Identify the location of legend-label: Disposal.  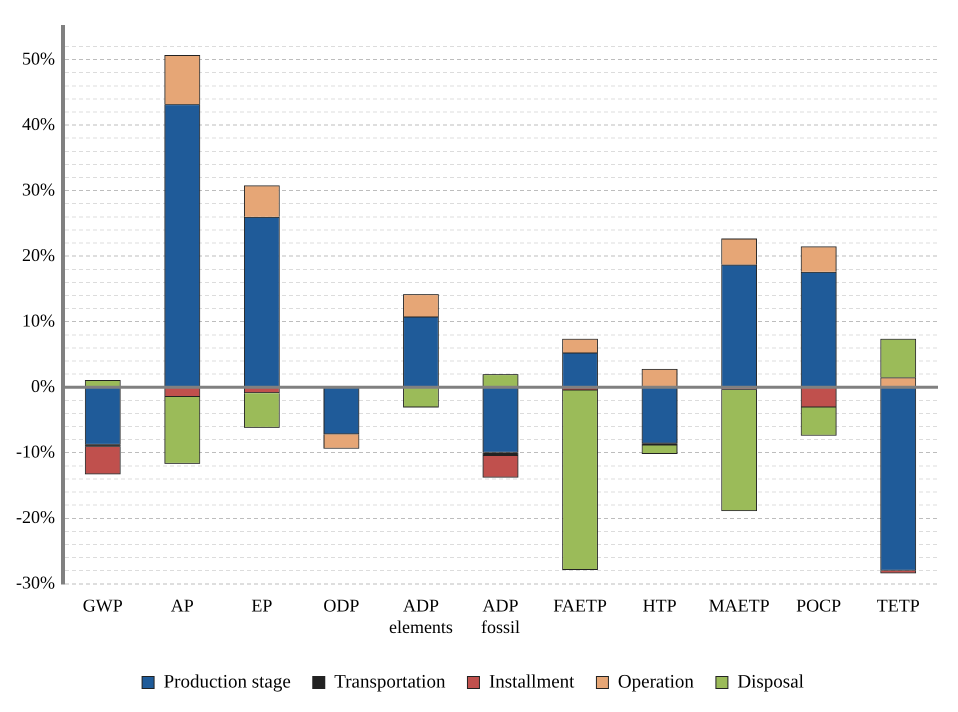
(770, 681).